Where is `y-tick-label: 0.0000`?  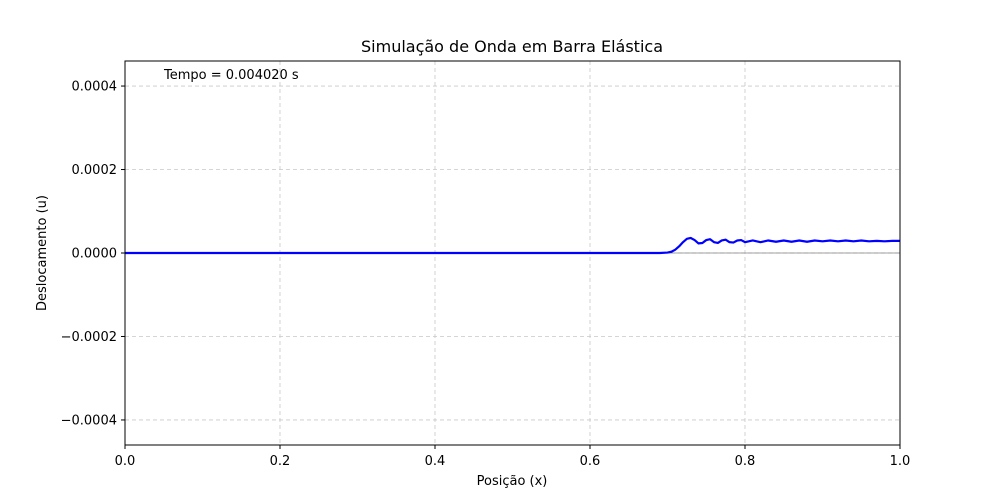
y-tick-label: 0.0000 is located at coordinates (95, 254).